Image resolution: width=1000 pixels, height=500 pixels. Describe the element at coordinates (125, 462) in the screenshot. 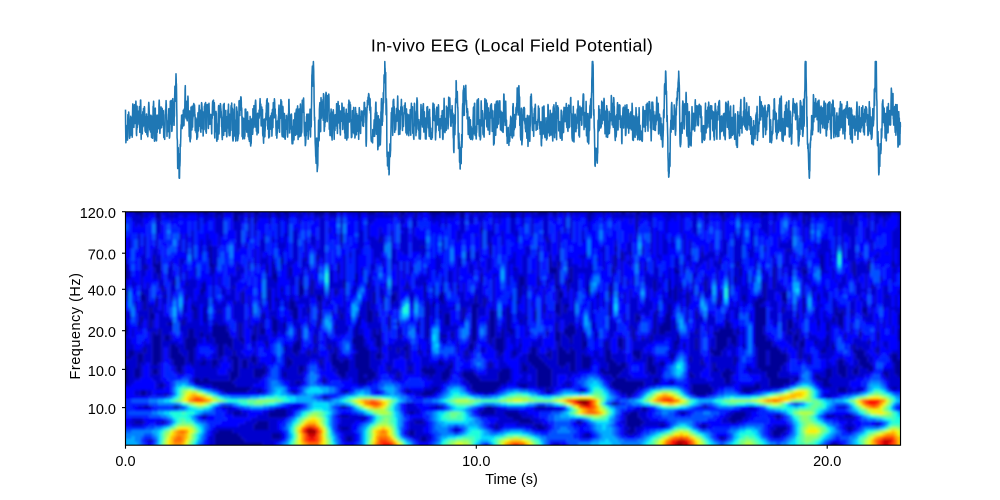

I see `svg-text: 0.0` at that location.